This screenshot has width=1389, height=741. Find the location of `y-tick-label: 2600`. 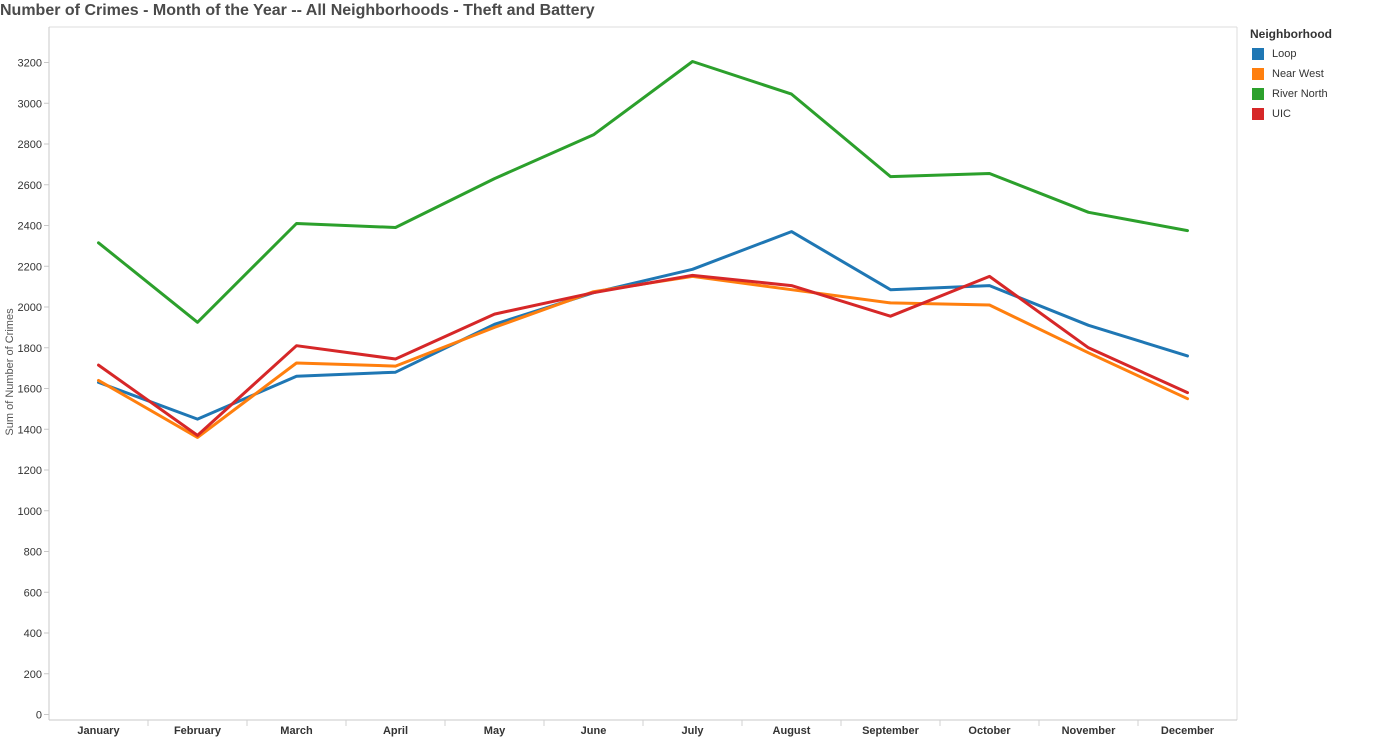

y-tick-label: 2600 is located at coordinates (30, 186).